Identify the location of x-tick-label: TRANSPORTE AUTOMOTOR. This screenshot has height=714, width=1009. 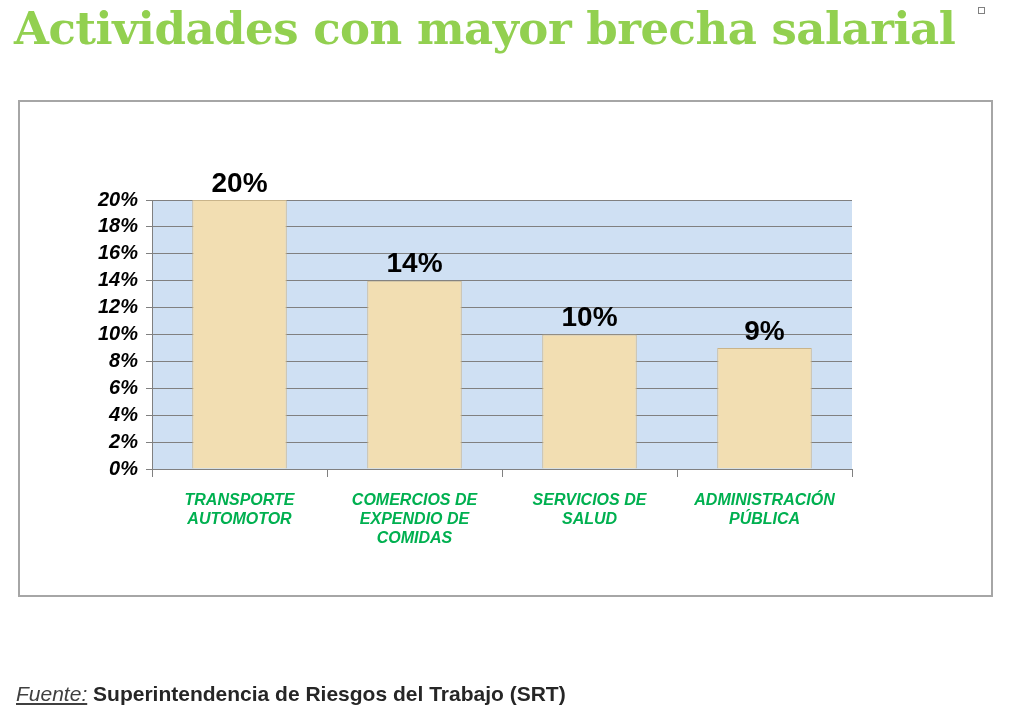
(240, 509).